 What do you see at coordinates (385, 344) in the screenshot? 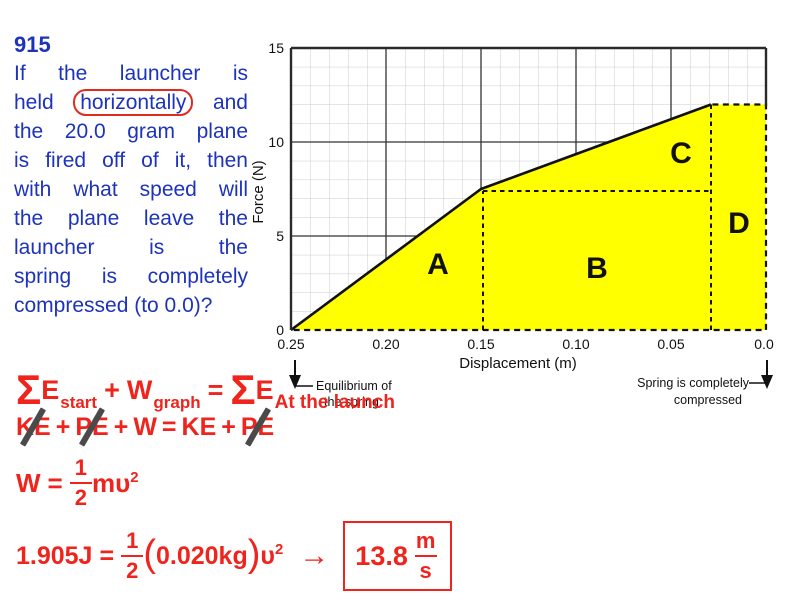
I see `x-tick-label: 0.20` at bounding box center [385, 344].